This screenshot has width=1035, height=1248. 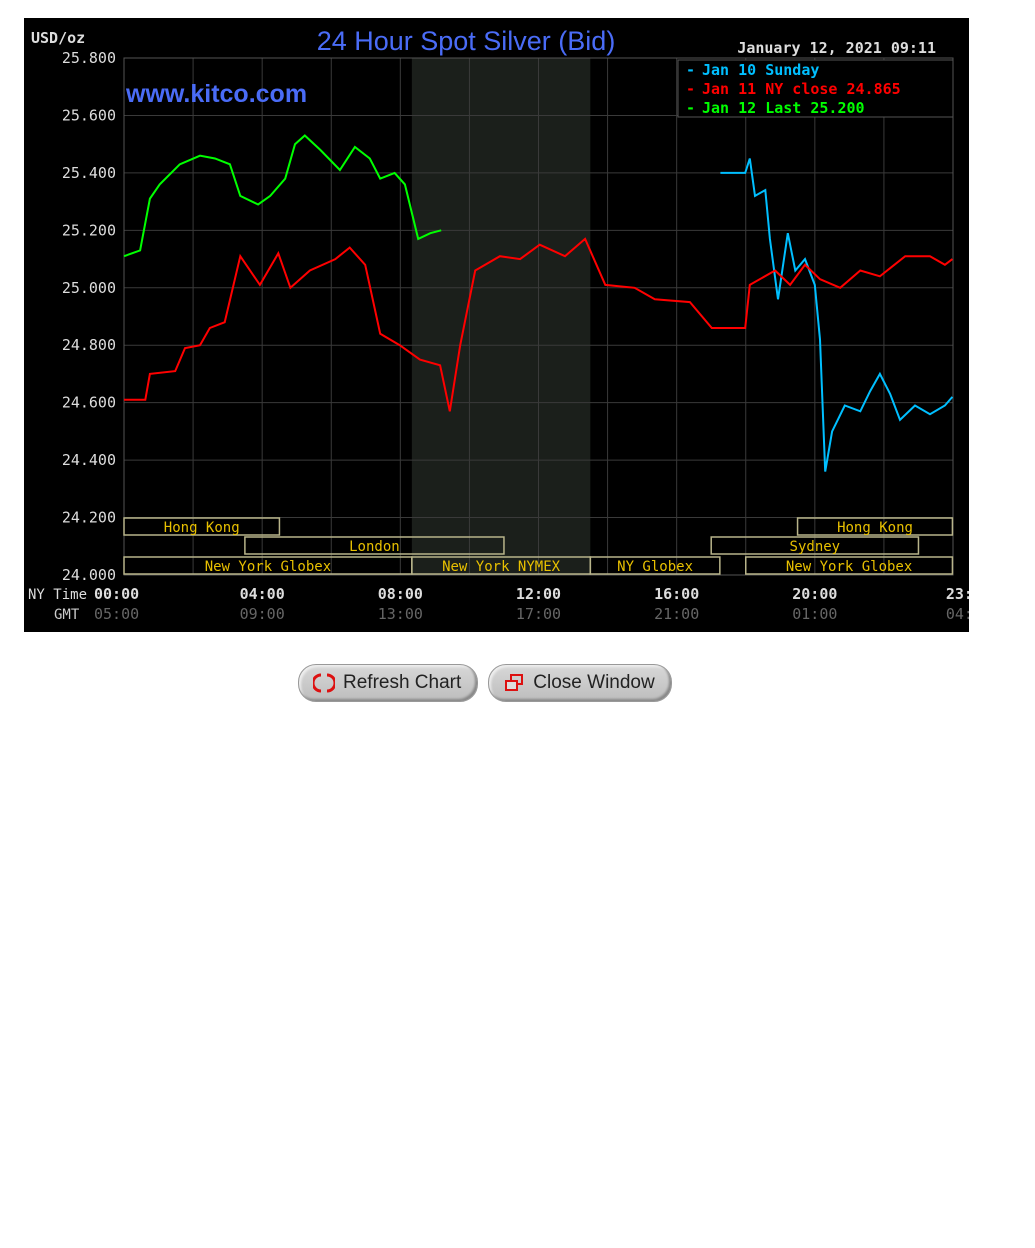 What do you see at coordinates (538, 614) in the screenshot?
I see `x-tick-label: 17:00` at bounding box center [538, 614].